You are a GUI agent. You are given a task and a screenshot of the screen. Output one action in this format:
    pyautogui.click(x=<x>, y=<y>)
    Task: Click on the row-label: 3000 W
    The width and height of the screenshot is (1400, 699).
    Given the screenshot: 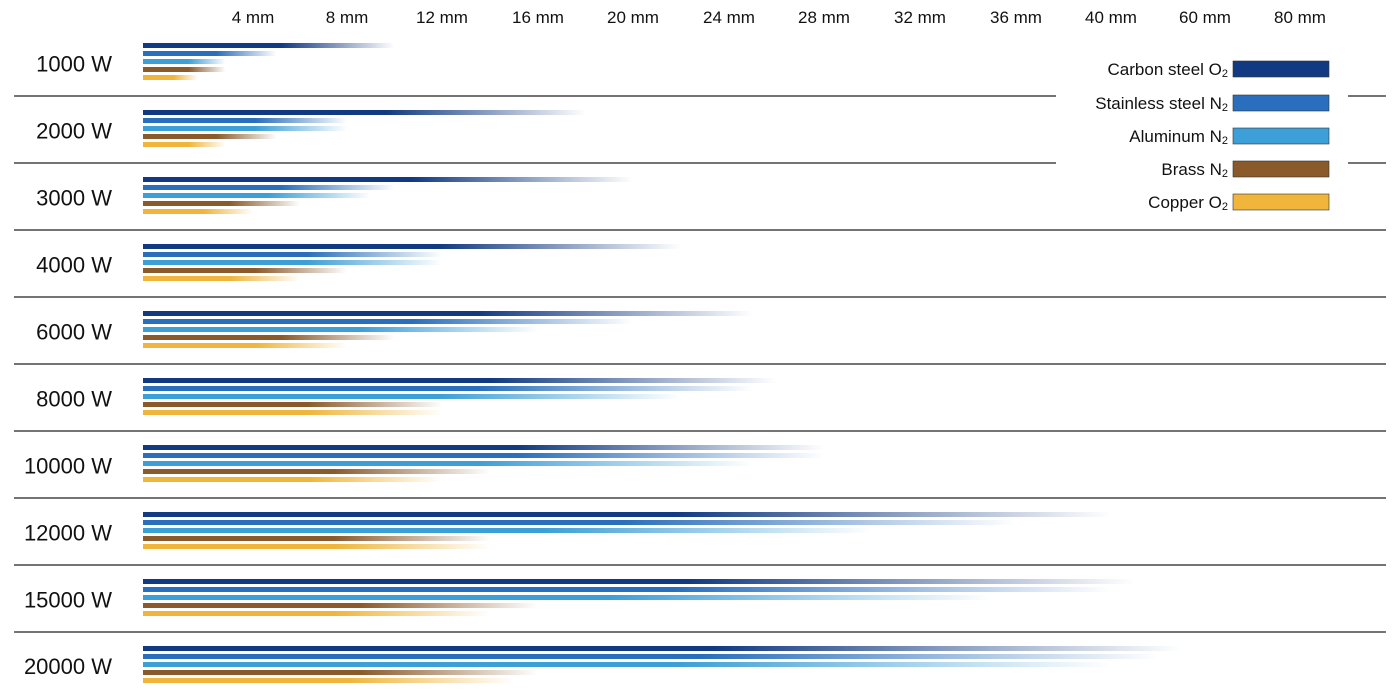 What is the action you would take?
    pyautogui.click(x=74, y=198)
    